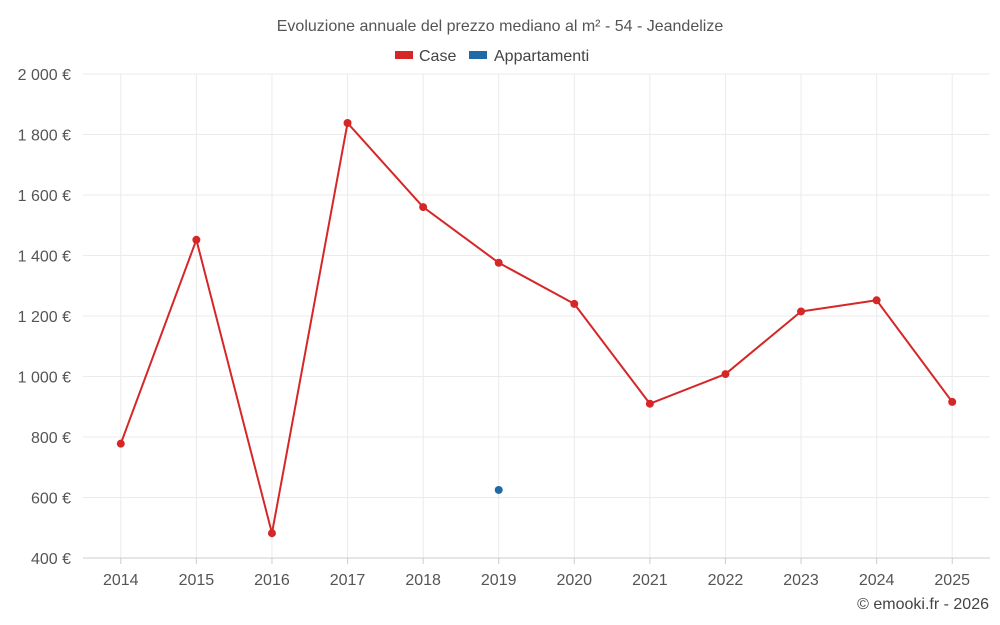 Image resolution: width=1000 pixels, height=625 pixels. Describe the element at coordinates (347, 123) in the screenshot. I see `data-point-case-2017` at that location.